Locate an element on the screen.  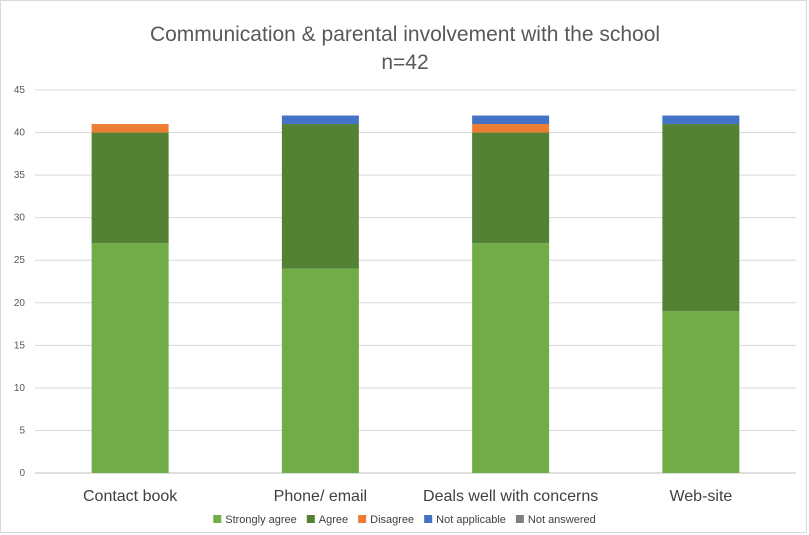
y-tick-label: 0 is located at coordinates (22, 473).